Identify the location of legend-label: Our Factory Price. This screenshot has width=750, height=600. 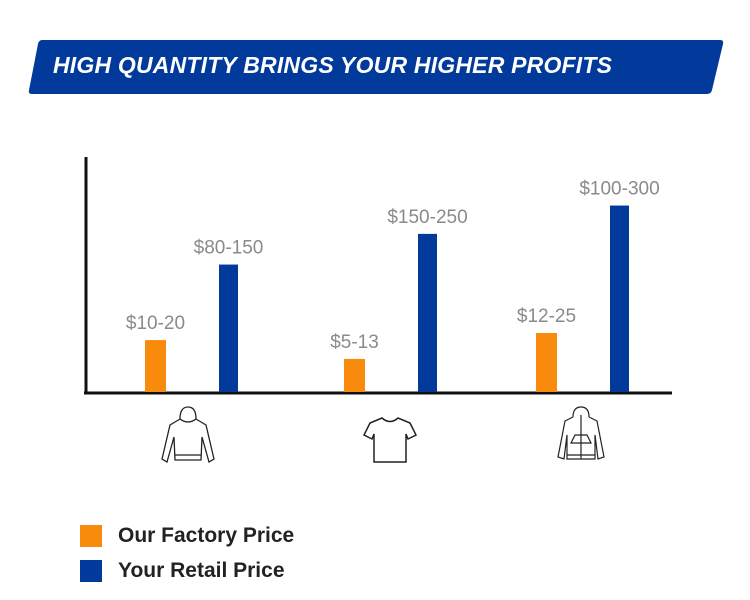
(206, 535).